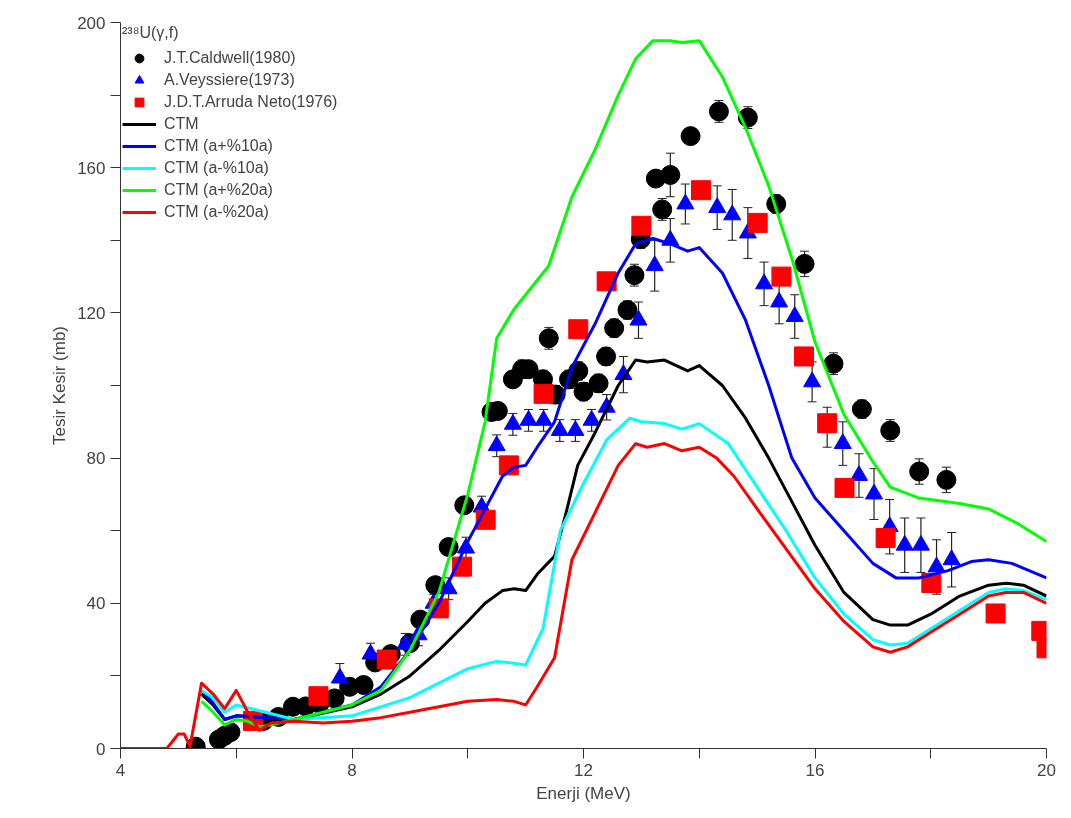 The image size is (1071, 818). I want to click on y-tick-label: 200, so click(91, 23).